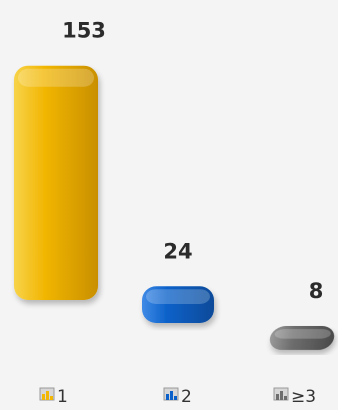  Describe the element at coordinates (84, 31) in the screenshot. I see `value-label-1: 153` at that location.